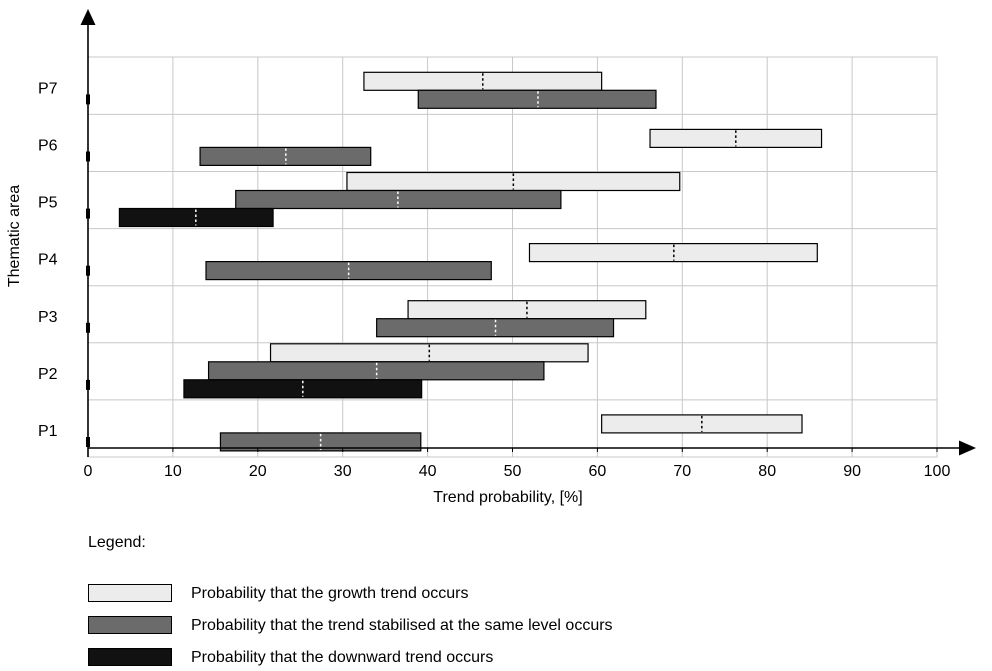  What do you see at coordinates (48, 431) in the screenshot?
I see `y-tick-label: P1` at bounding box center [48, 431].